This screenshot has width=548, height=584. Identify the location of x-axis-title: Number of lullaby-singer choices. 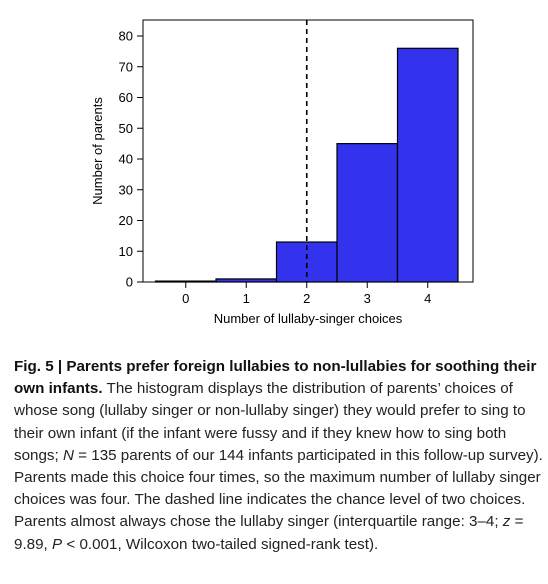
(308, 318).